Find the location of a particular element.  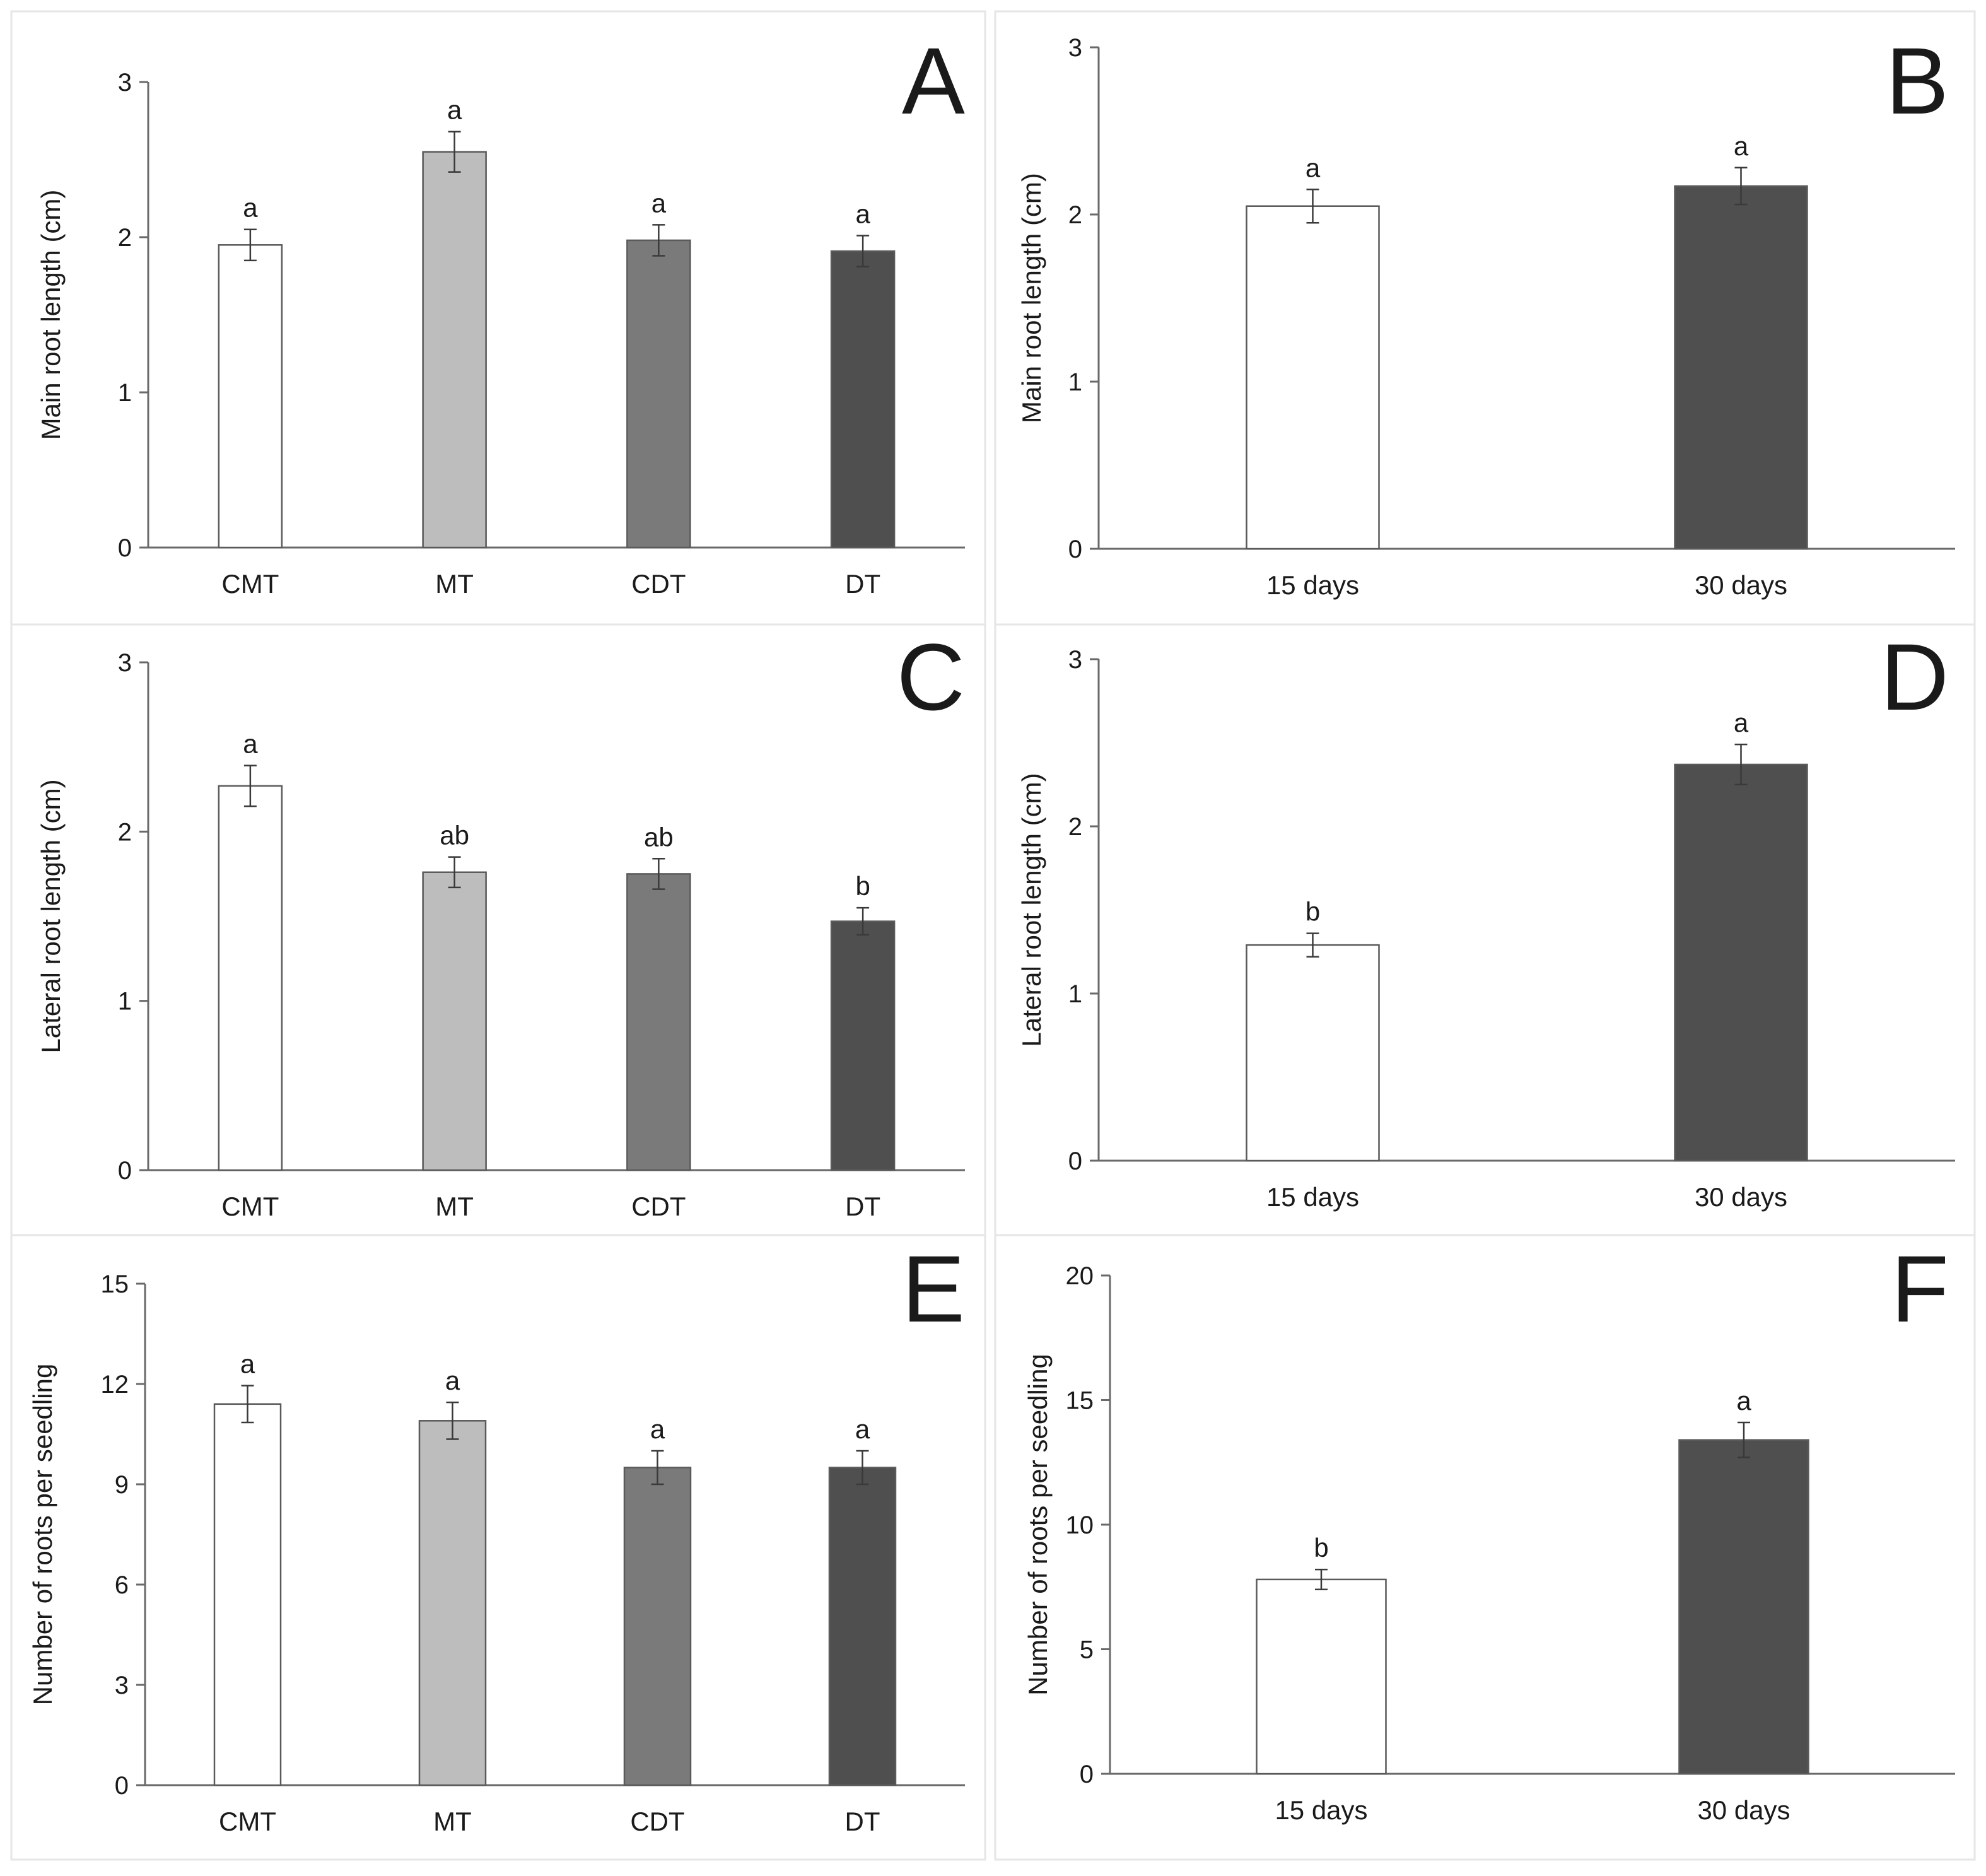

panel-c-significance-cdt: ab is located at coordinates (659, 837).